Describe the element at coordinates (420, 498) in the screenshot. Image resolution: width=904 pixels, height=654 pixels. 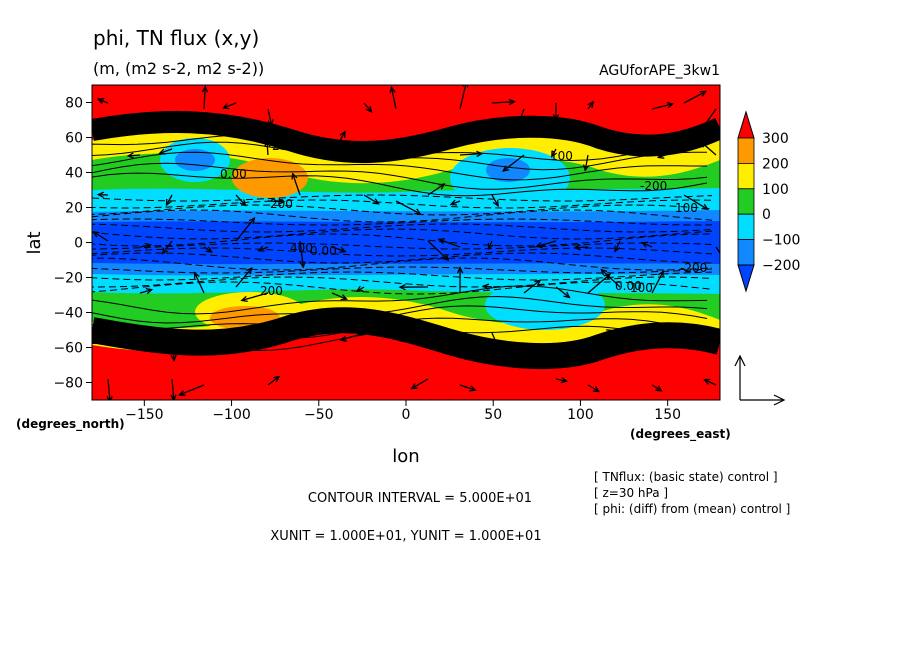
I see `contour-interval-text: CONTOUR INTERVAL = 5.000E+01` at that location.